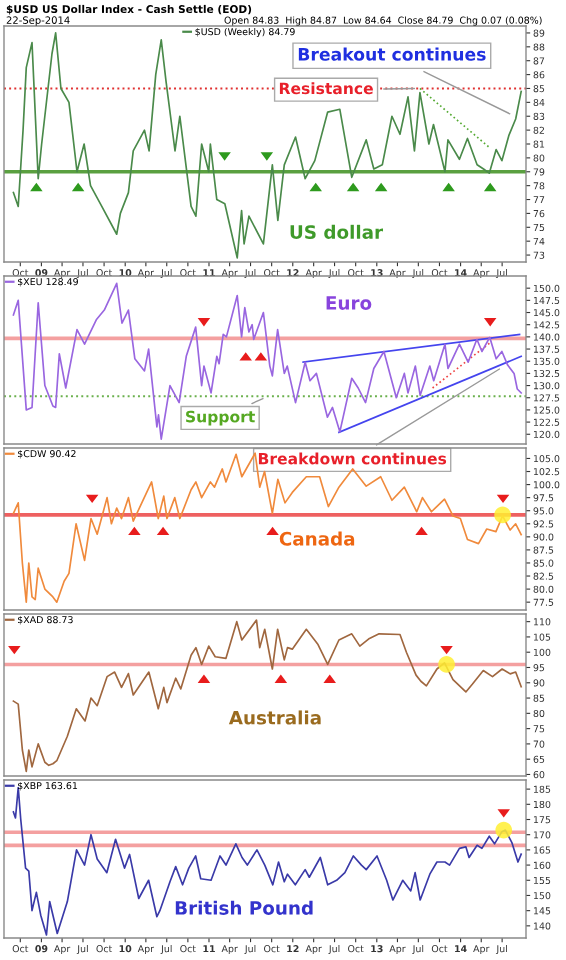 This screenshot has height=960, width=566. What do you see at coordinates (244, 907) in the screenshot?
I see `annotation: British Pound` at bounding box center [244, 907].